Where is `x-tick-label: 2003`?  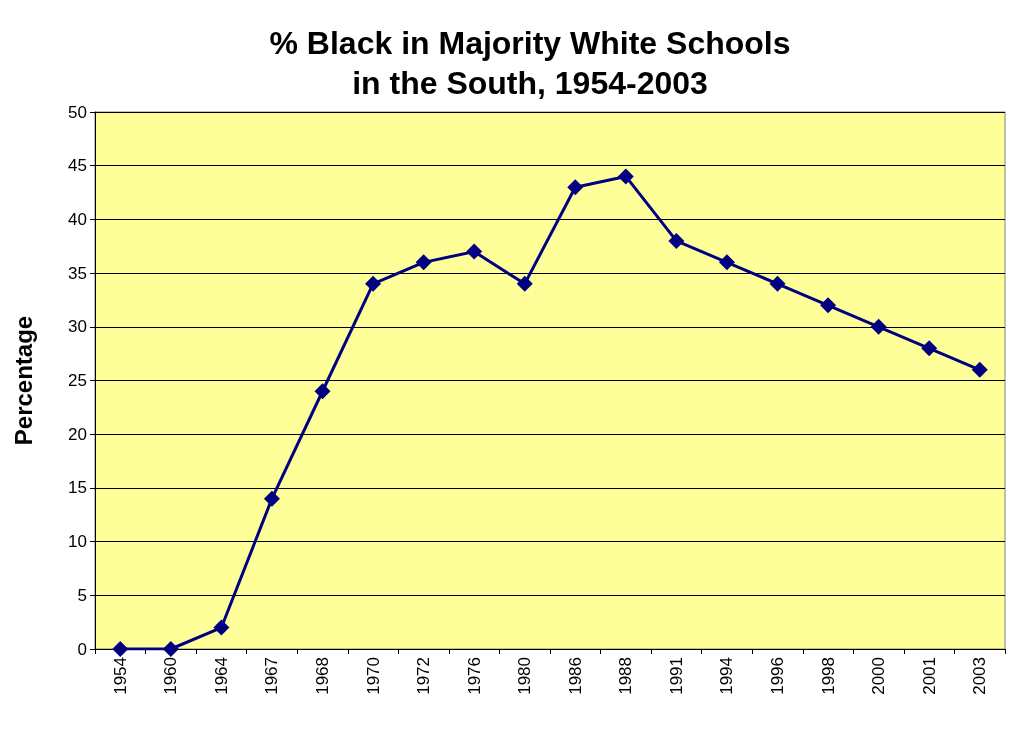
x-tick-label: 2003 is located at coordinates (980, 676).